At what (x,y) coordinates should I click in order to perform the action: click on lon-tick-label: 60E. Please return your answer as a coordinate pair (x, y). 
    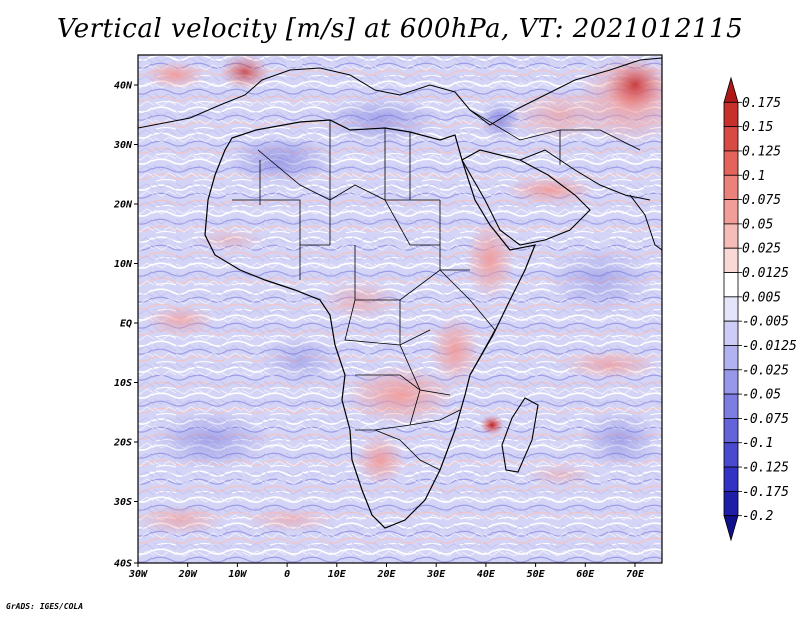
    Looking at the image, I should click on (585, 574).